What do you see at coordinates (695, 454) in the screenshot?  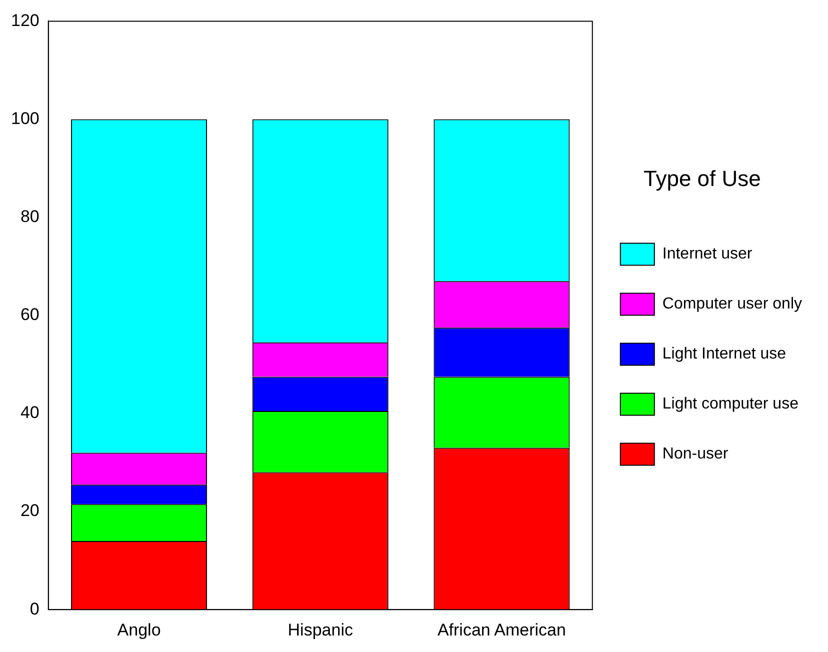 I see `legend-label: Non-user` at bounding box center [695, 454].